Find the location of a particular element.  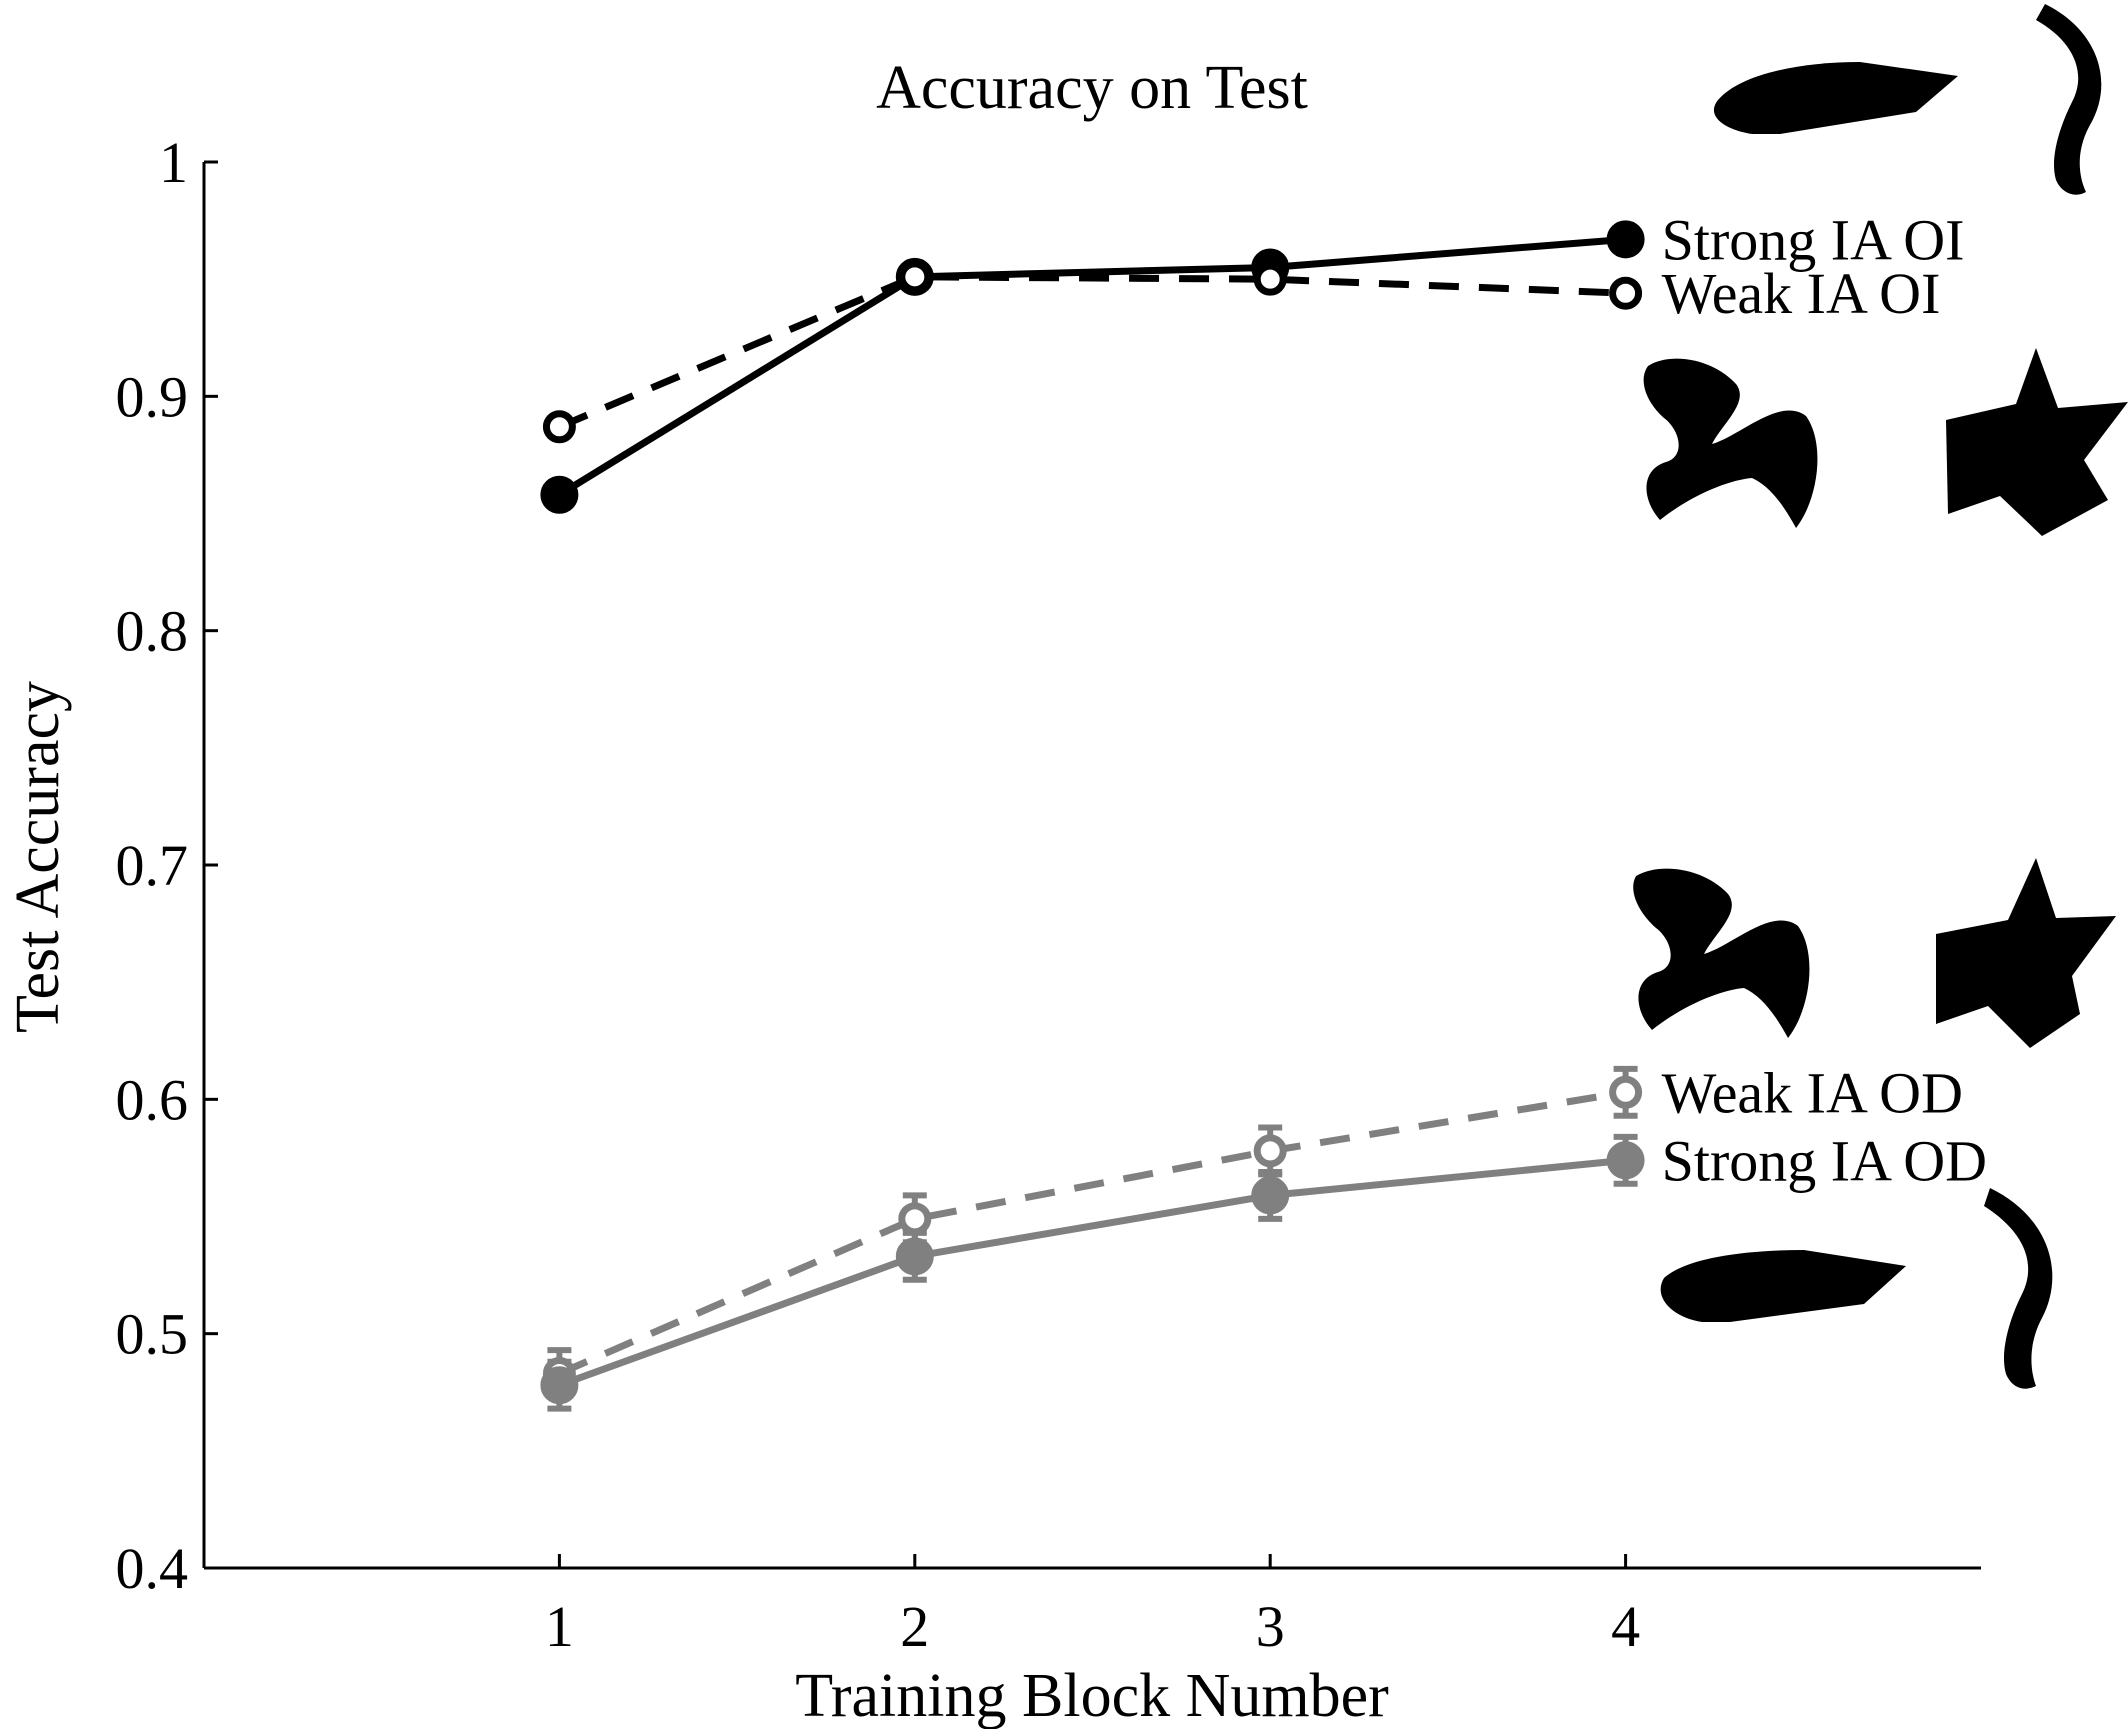

x-tick-label: 3 is located at coordinates (1270, 1626).